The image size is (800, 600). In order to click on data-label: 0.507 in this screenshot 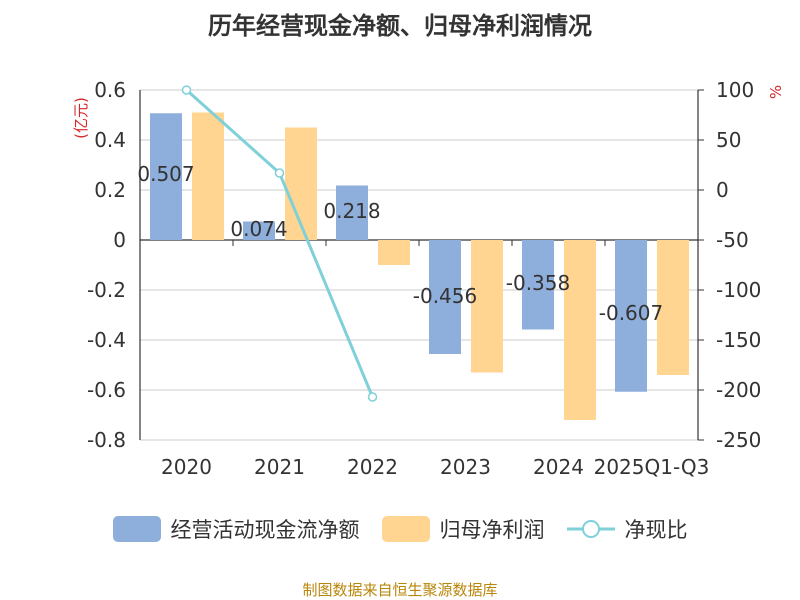, I will do `click(165, 174)`.